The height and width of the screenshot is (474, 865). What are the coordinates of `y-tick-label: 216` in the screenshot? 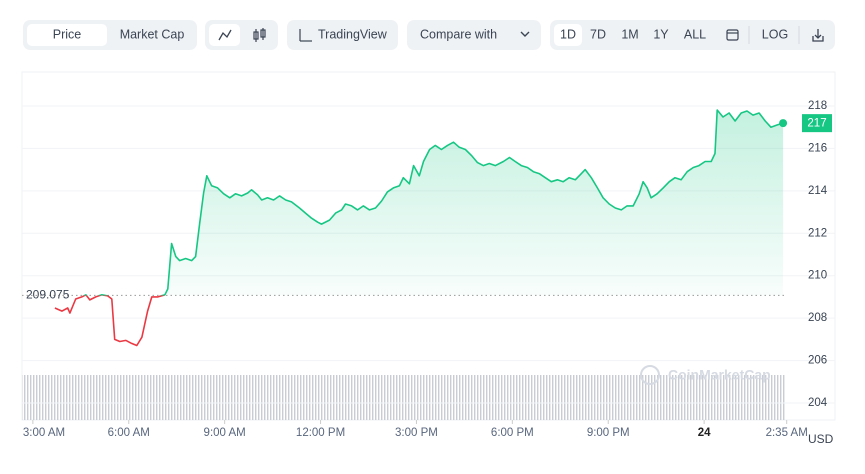 It's located at (817, 148).